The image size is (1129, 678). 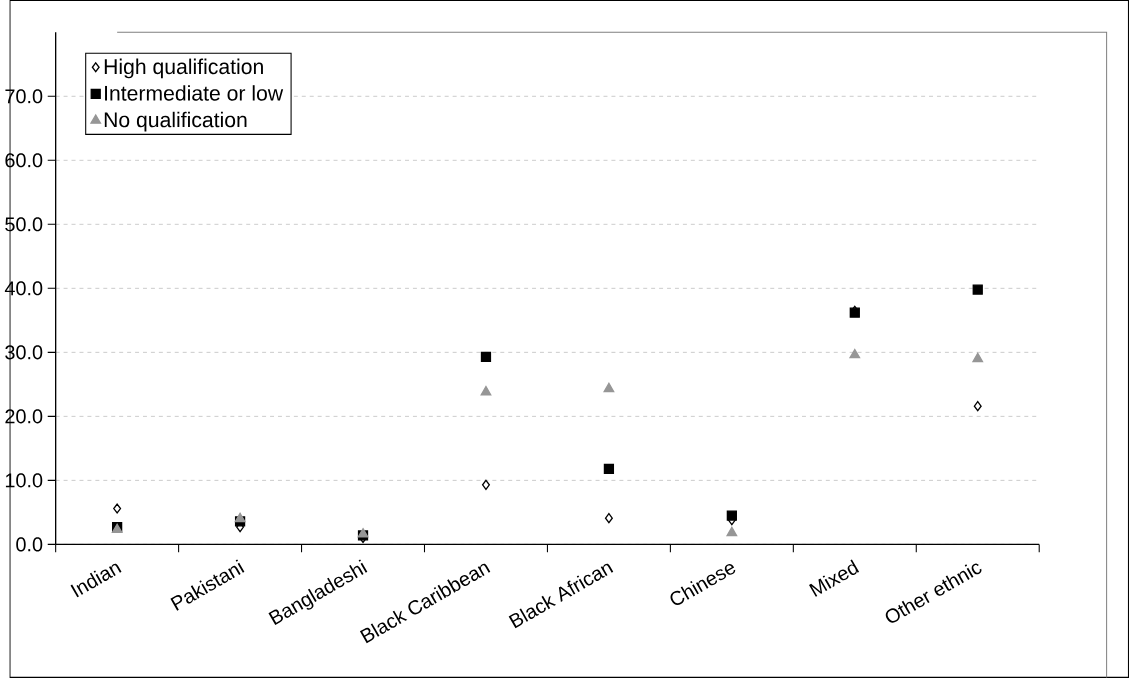 What do you see at coordinates (24, 224) in the screenshot?
I see `y-tick-label: 50.0` at bounding box center [24, 224].